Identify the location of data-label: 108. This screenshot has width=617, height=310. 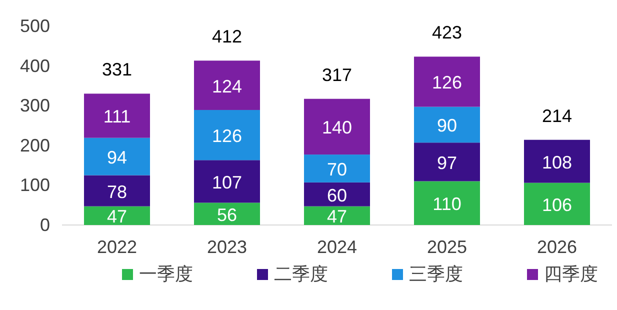
(557, 162).